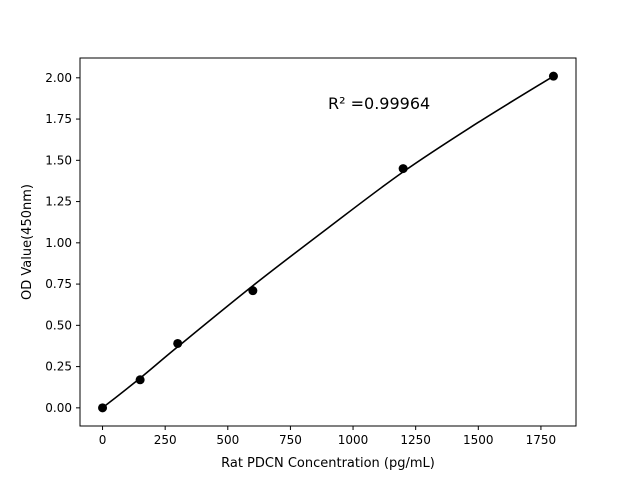 The height and width of the screenshot is (480, 640). What do you see at coordinates (165, 440) in the screenshot?
I see `x-tick-label: 250` at bounding box center [165, 440].